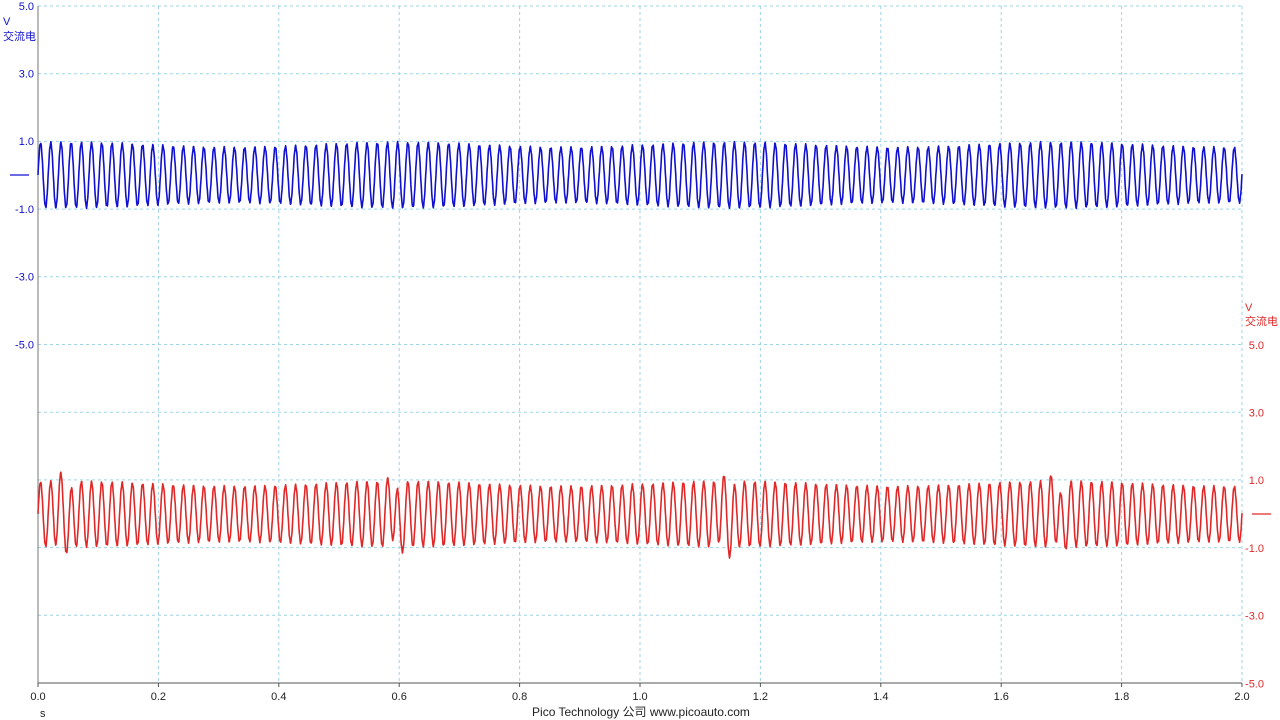 Image resolution: width=1280 pixels, height=720 pixels. What do you see at coordinates (1254, 617) in the screenshot?
I see `right-tick-label: -3.0` at bounding box center [1254, 617].